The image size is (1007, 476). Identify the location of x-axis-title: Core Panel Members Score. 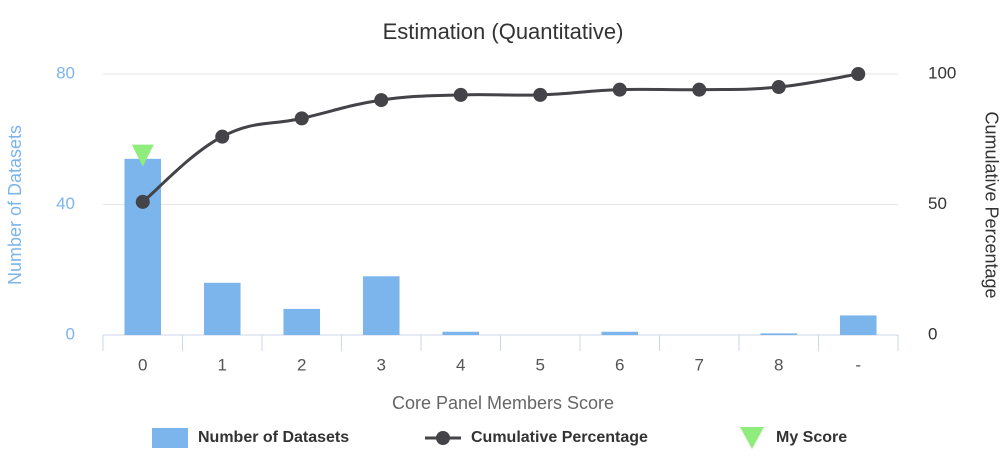
(503, 403).